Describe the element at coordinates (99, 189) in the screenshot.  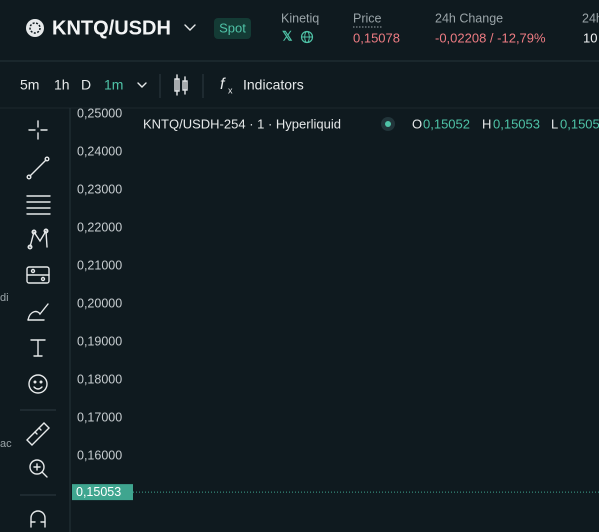
I see `y-tick-label: 0,23000` at that location.